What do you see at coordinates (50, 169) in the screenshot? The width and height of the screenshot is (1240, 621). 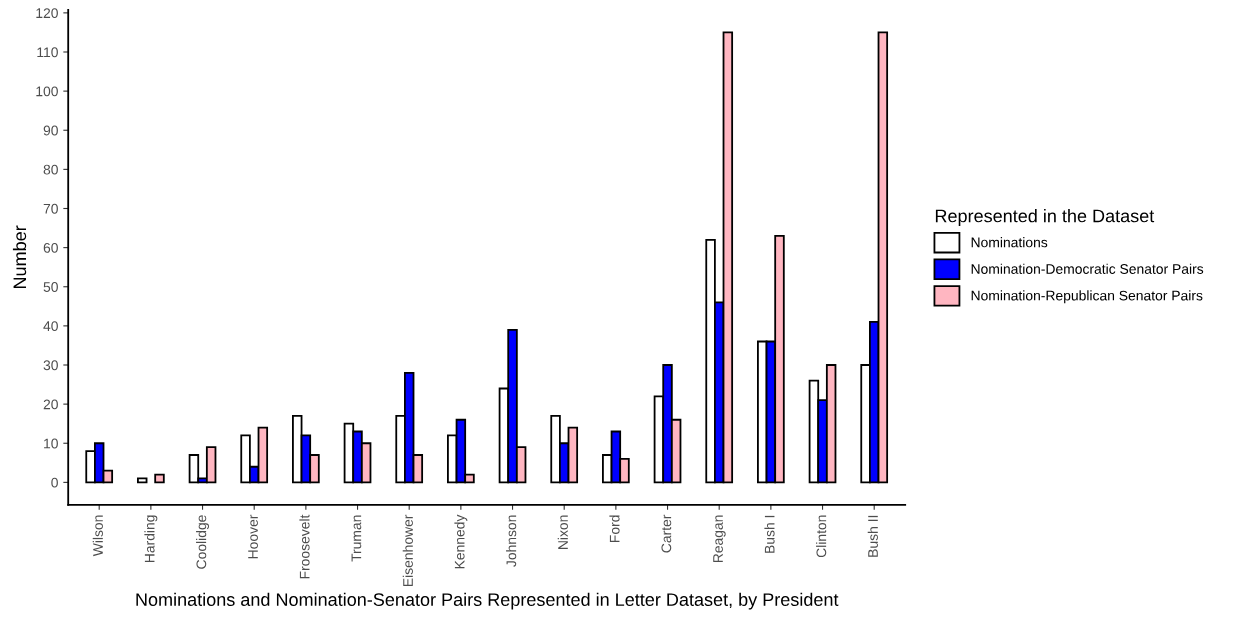 I see `y-tick-label: 80` at bounding box center [50, 169].